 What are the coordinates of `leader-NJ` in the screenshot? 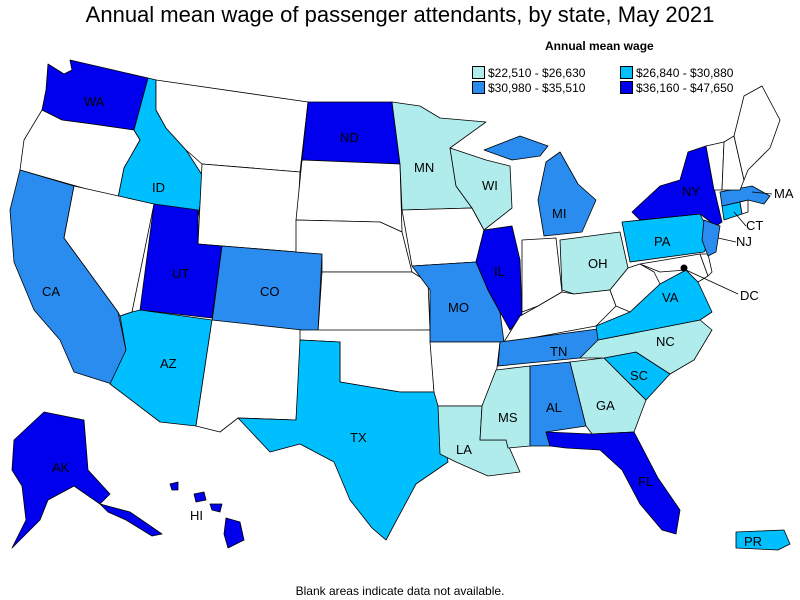 It's located at (727, 240).